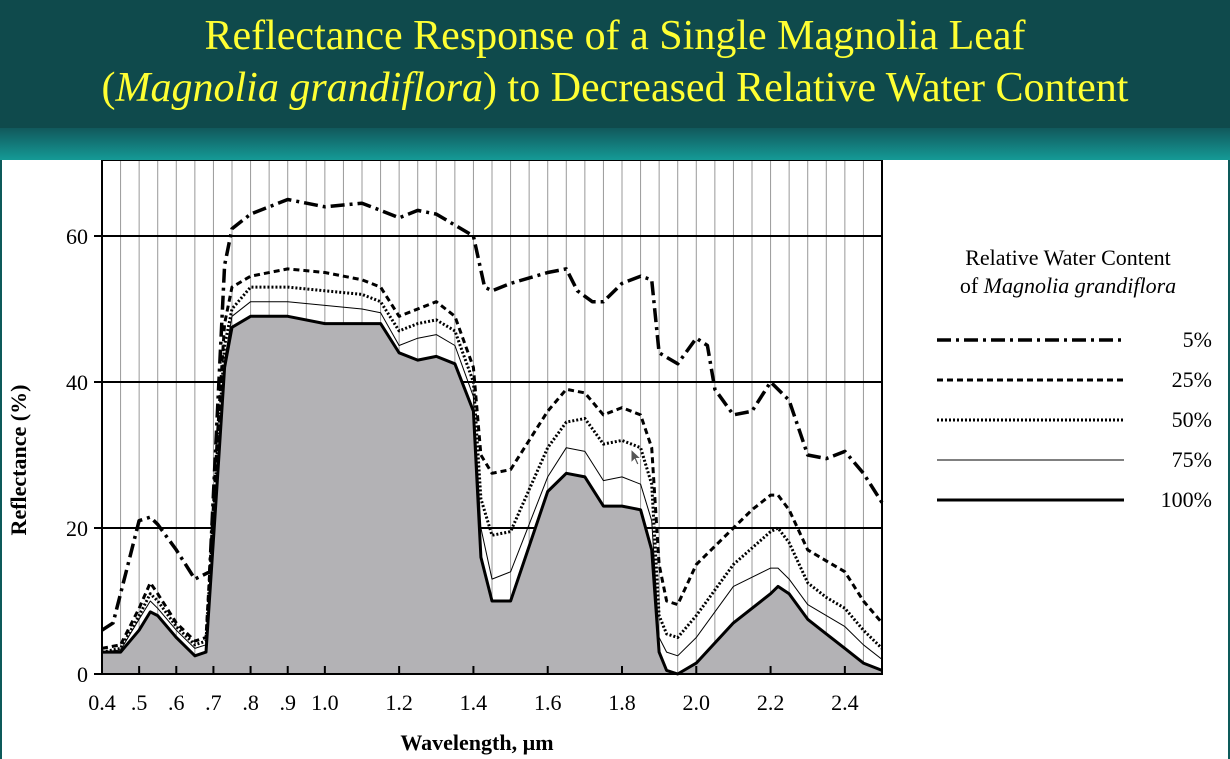 This screenshot has width=1230, height=759. I want to click on legend-title-species: Magnolia grandiflora, so click(1080, 285).